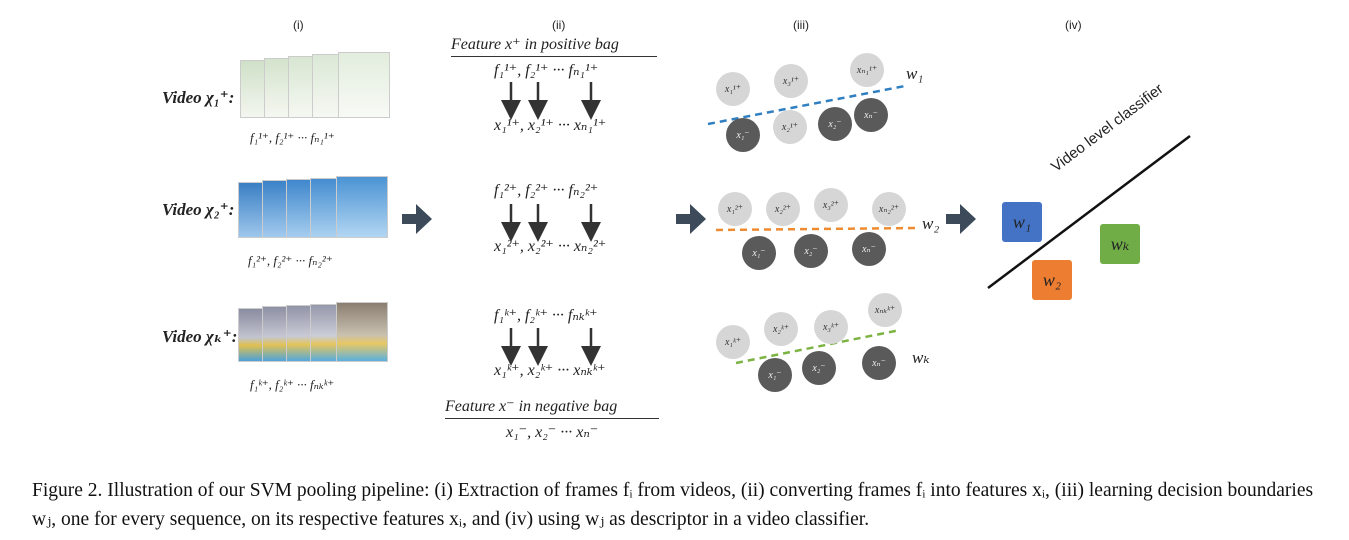  Describe the element at coordinates (1052, 280) in the screenshot. I see `descriptor-box-w2: w₂` at that location.